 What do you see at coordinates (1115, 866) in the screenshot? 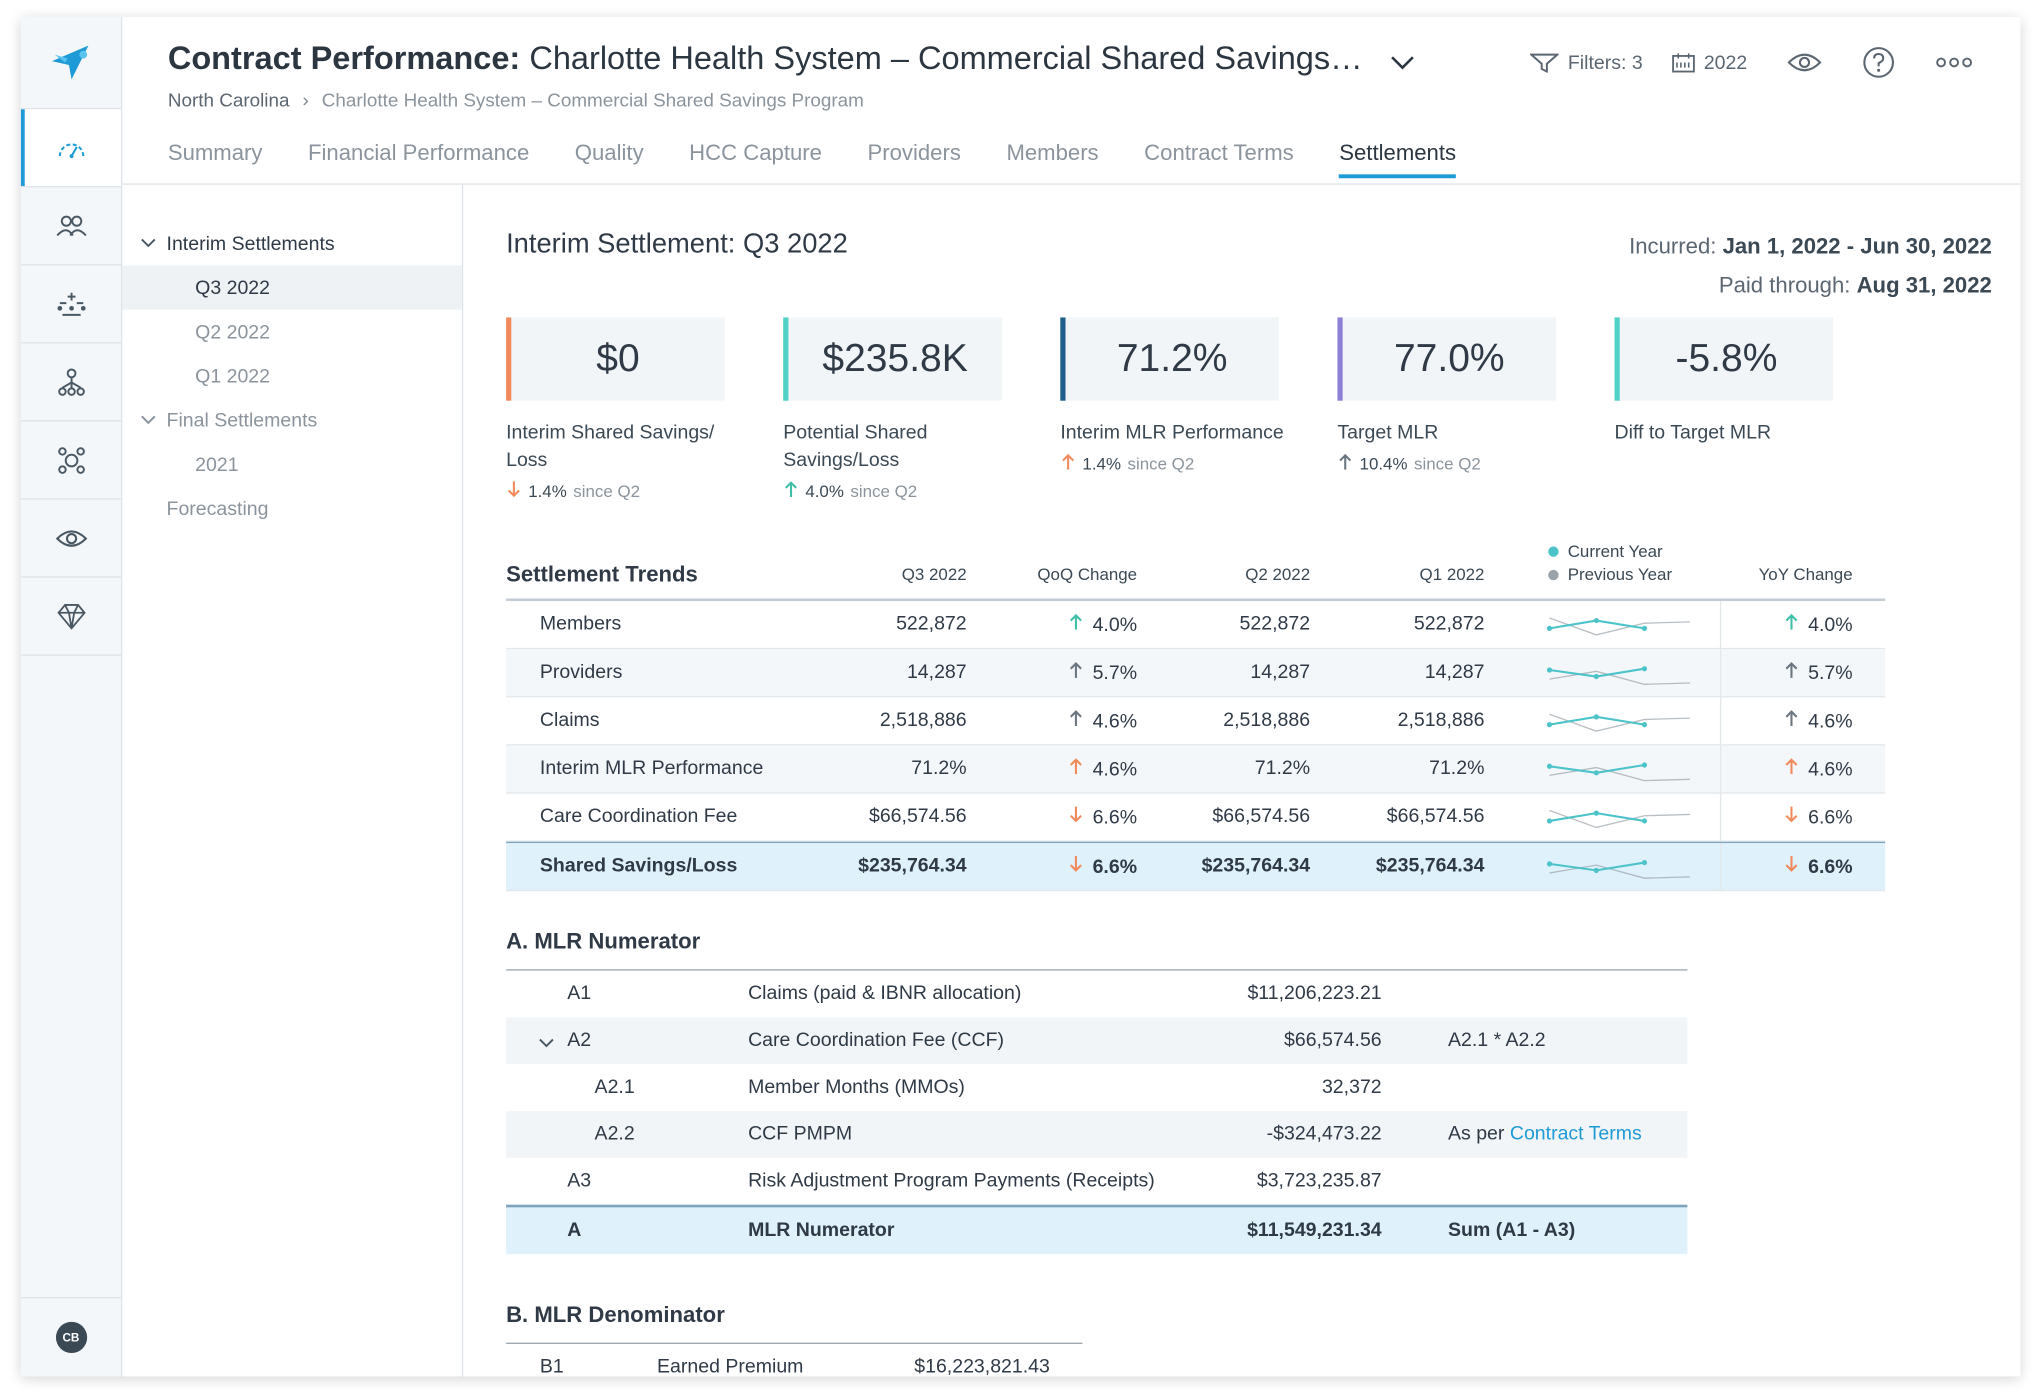
I see `qoq-value: 6.6%` at bounding box center [1115, 866].